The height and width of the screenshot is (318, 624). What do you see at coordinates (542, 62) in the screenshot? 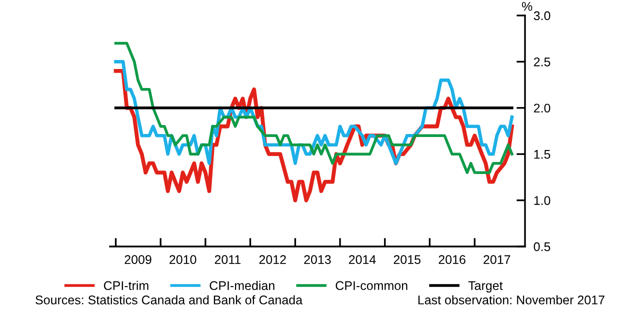
I see `y-tick-label: 2.5` at bounding box center [542, 62].